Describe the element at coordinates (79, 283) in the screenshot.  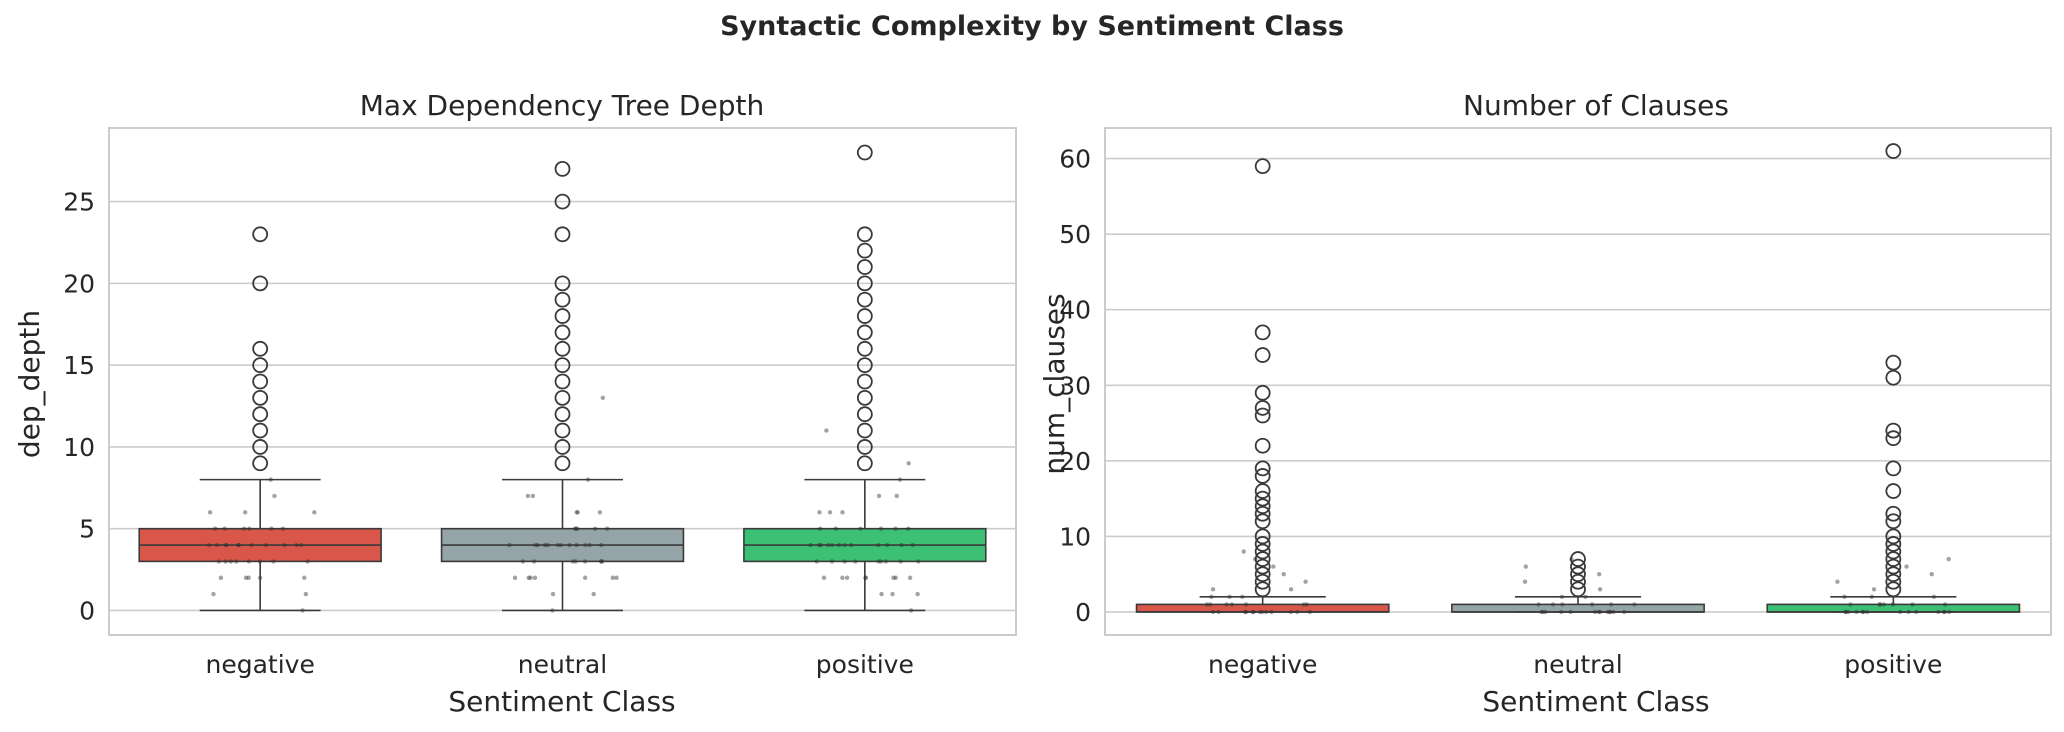
I see `dep-depth-ytick-20: 20` at that location.